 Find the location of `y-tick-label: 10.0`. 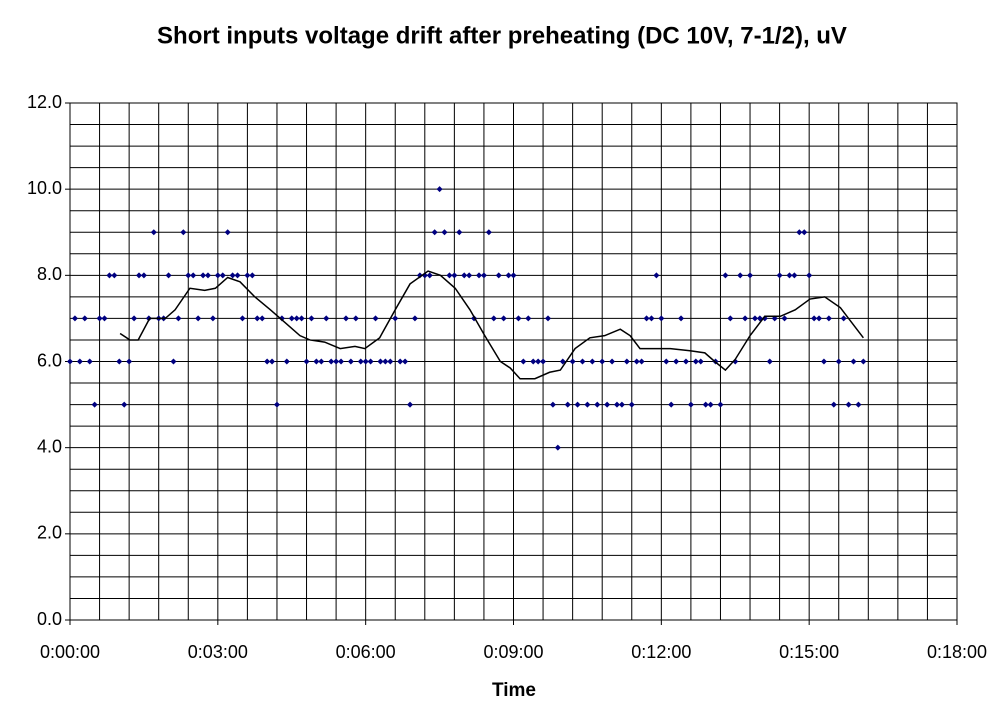

y-tick-label: 10.0 is located at coordinates (44, 188).